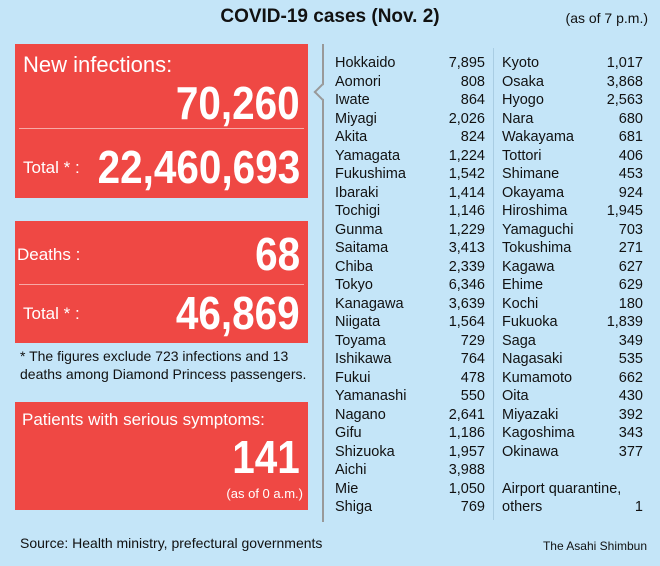  Describe the element at coordinates (538, 137) in the screenshot. I see `prefecture-name: Wakayama` at that location.